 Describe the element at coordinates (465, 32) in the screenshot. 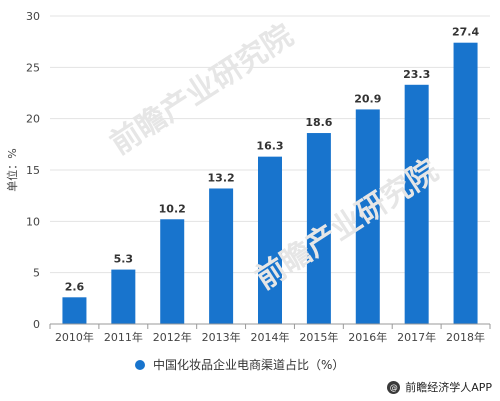

I see `data-label: 27.4` at that location.